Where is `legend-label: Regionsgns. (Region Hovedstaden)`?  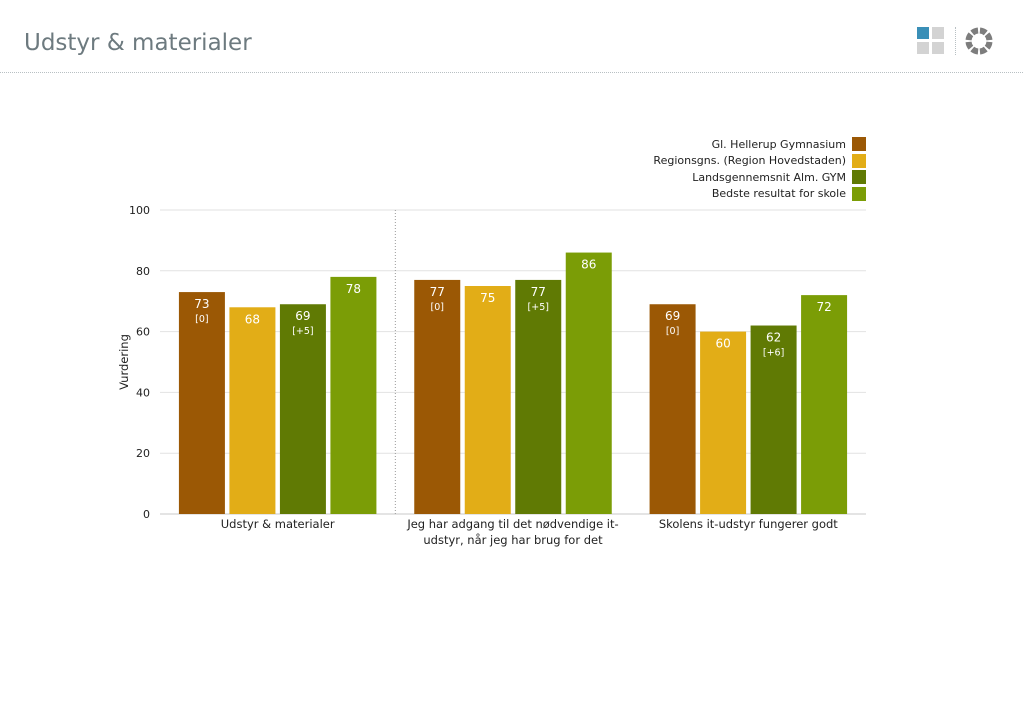 legend-label: Regionsgns. (Region Hovedstaden) is located at coordinates (749, 161).